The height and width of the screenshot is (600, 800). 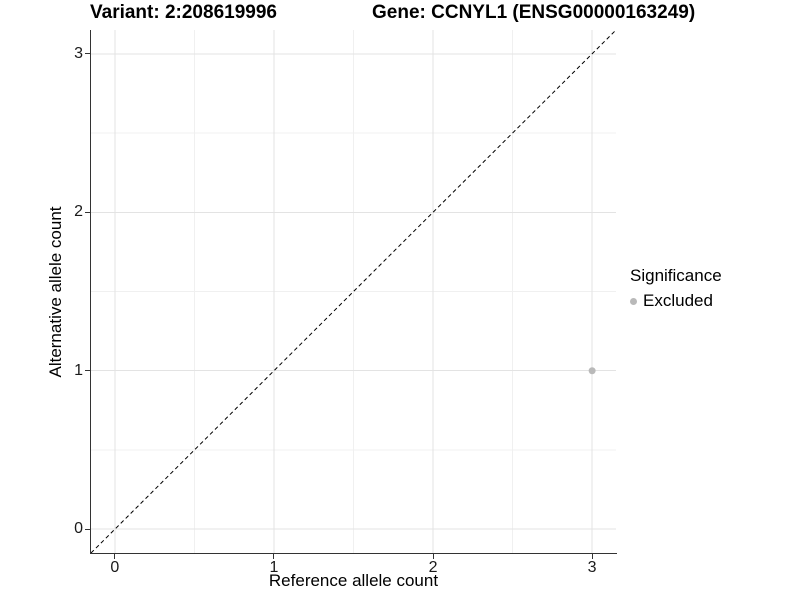 I want to click on y-axis-tick-label: 0, so click(x=78, y=529).